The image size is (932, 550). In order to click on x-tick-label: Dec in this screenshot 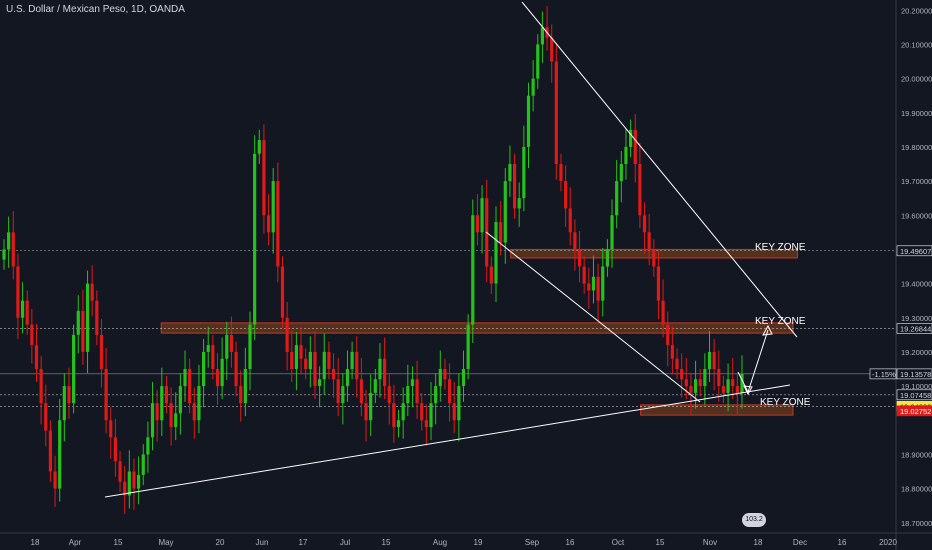, I will do `click(800, 542)`.